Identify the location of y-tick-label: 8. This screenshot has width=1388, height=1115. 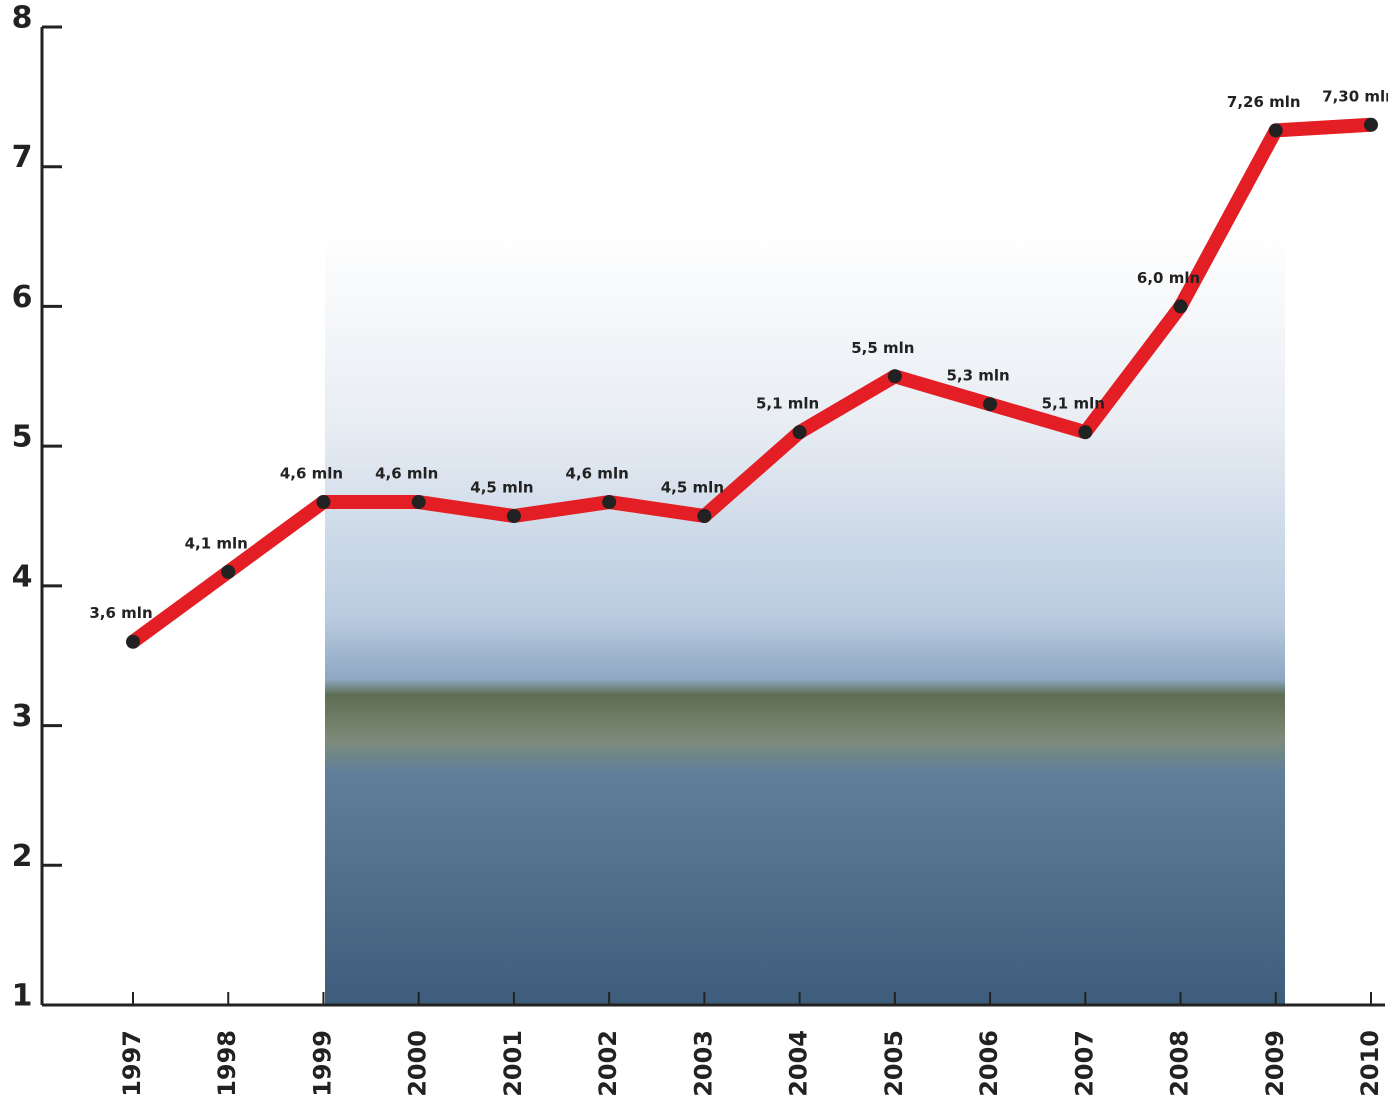
(22, 18).